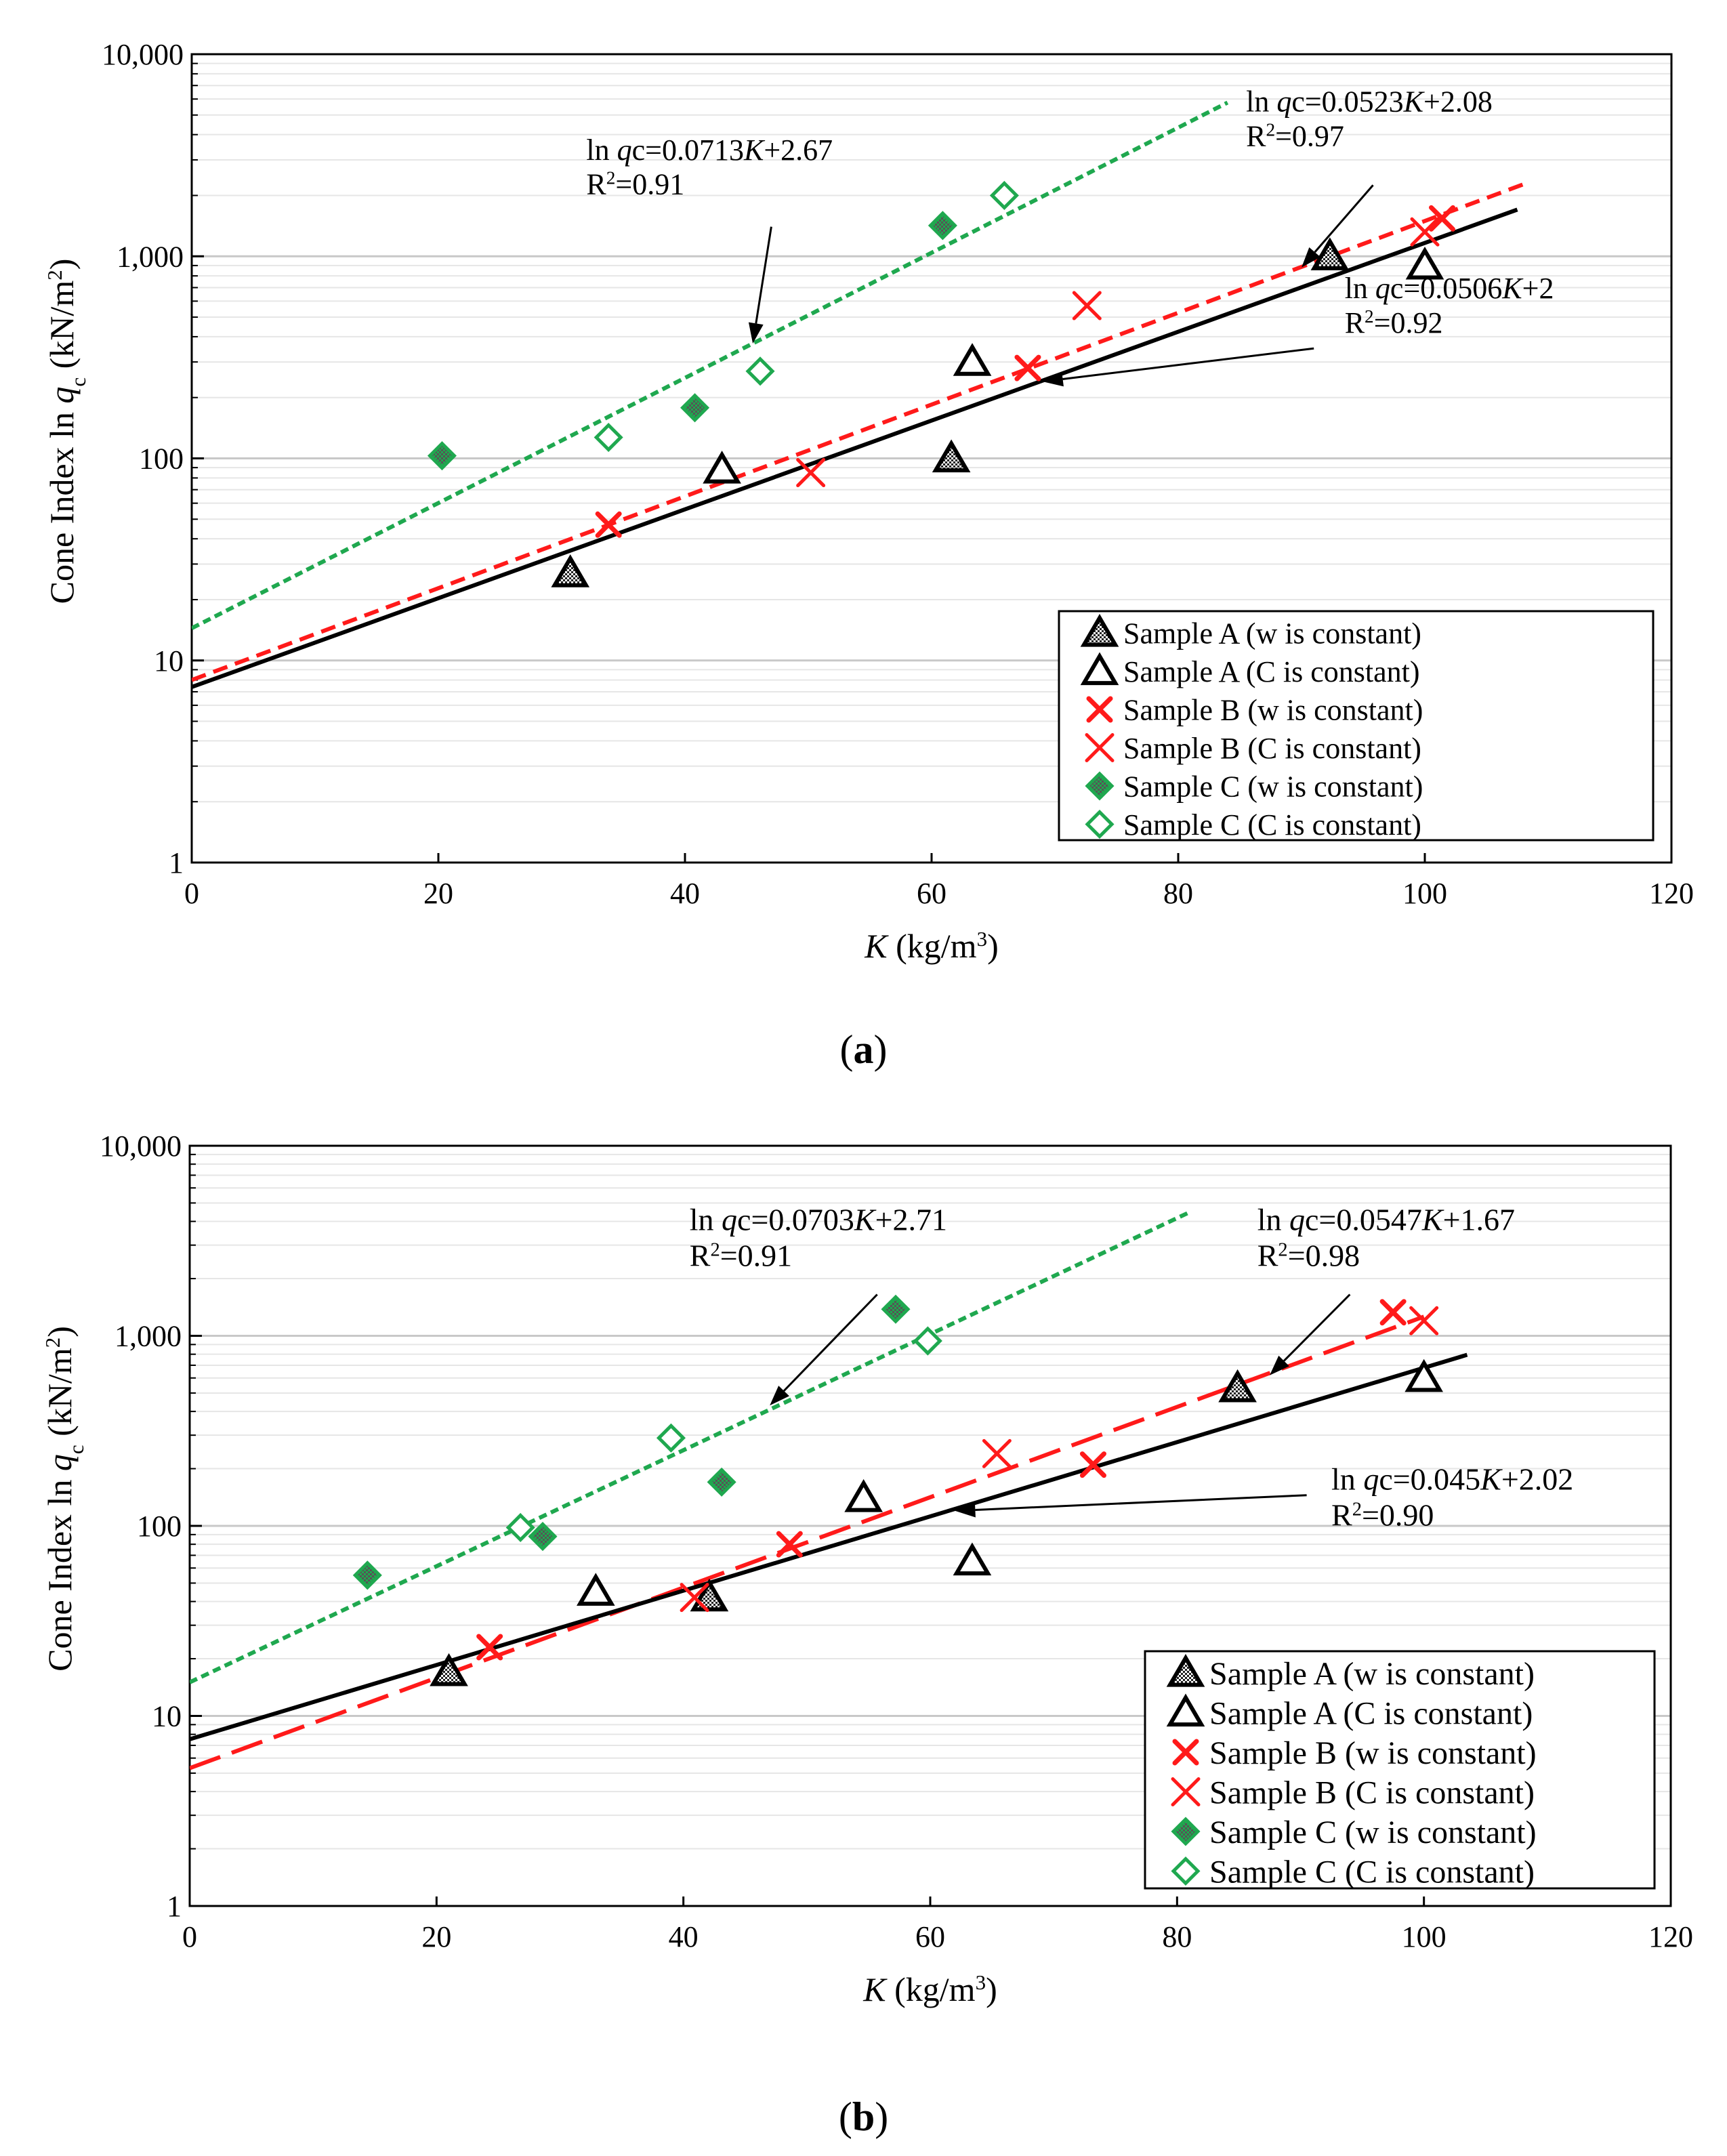 The width and height of the screenshot is (1727, 2156). I want to click on chart-b-y-tick-label: 10, so click(167, 1716).